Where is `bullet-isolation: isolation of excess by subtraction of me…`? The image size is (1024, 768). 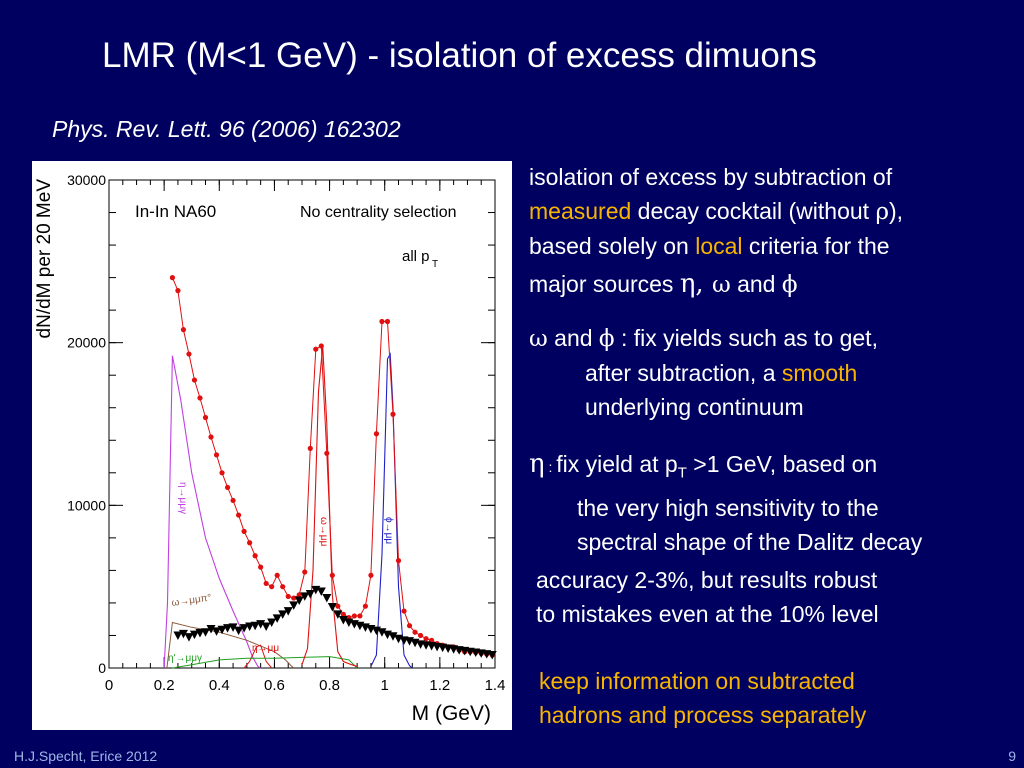 bullet-isolation: isolation of excess by subtraction of me… is located at coordinates (716, 231).